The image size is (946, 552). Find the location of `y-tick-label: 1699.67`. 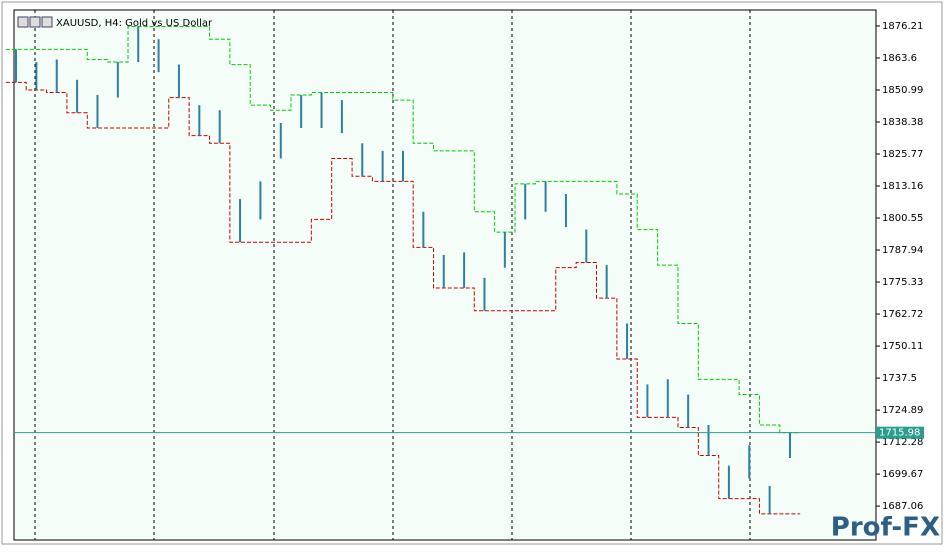

y-tick-label: 1699.67 is located at coordinates (902, 474).